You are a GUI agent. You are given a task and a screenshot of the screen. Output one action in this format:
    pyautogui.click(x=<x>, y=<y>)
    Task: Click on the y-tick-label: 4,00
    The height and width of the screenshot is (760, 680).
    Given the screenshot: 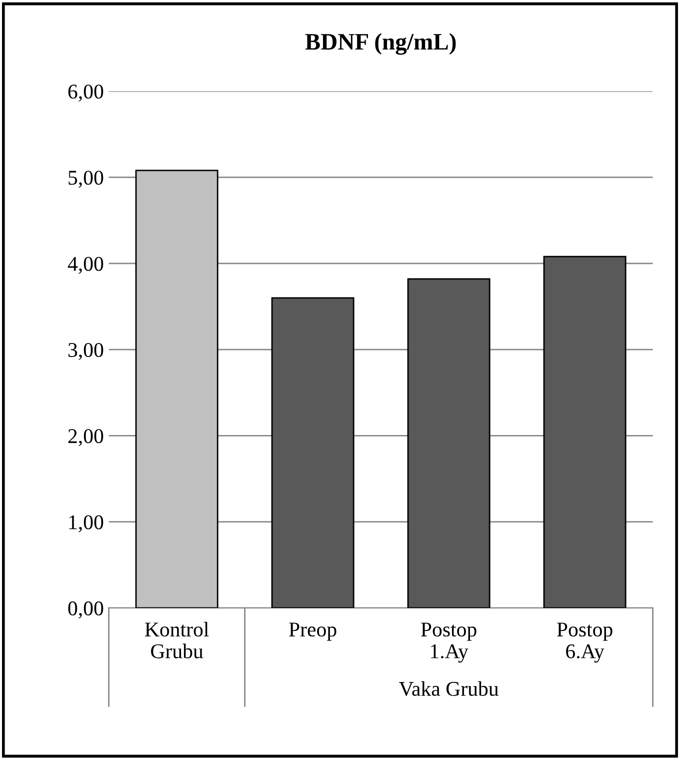 What is the action you would take?
    pyautogui.click(x=86, y=265)
    